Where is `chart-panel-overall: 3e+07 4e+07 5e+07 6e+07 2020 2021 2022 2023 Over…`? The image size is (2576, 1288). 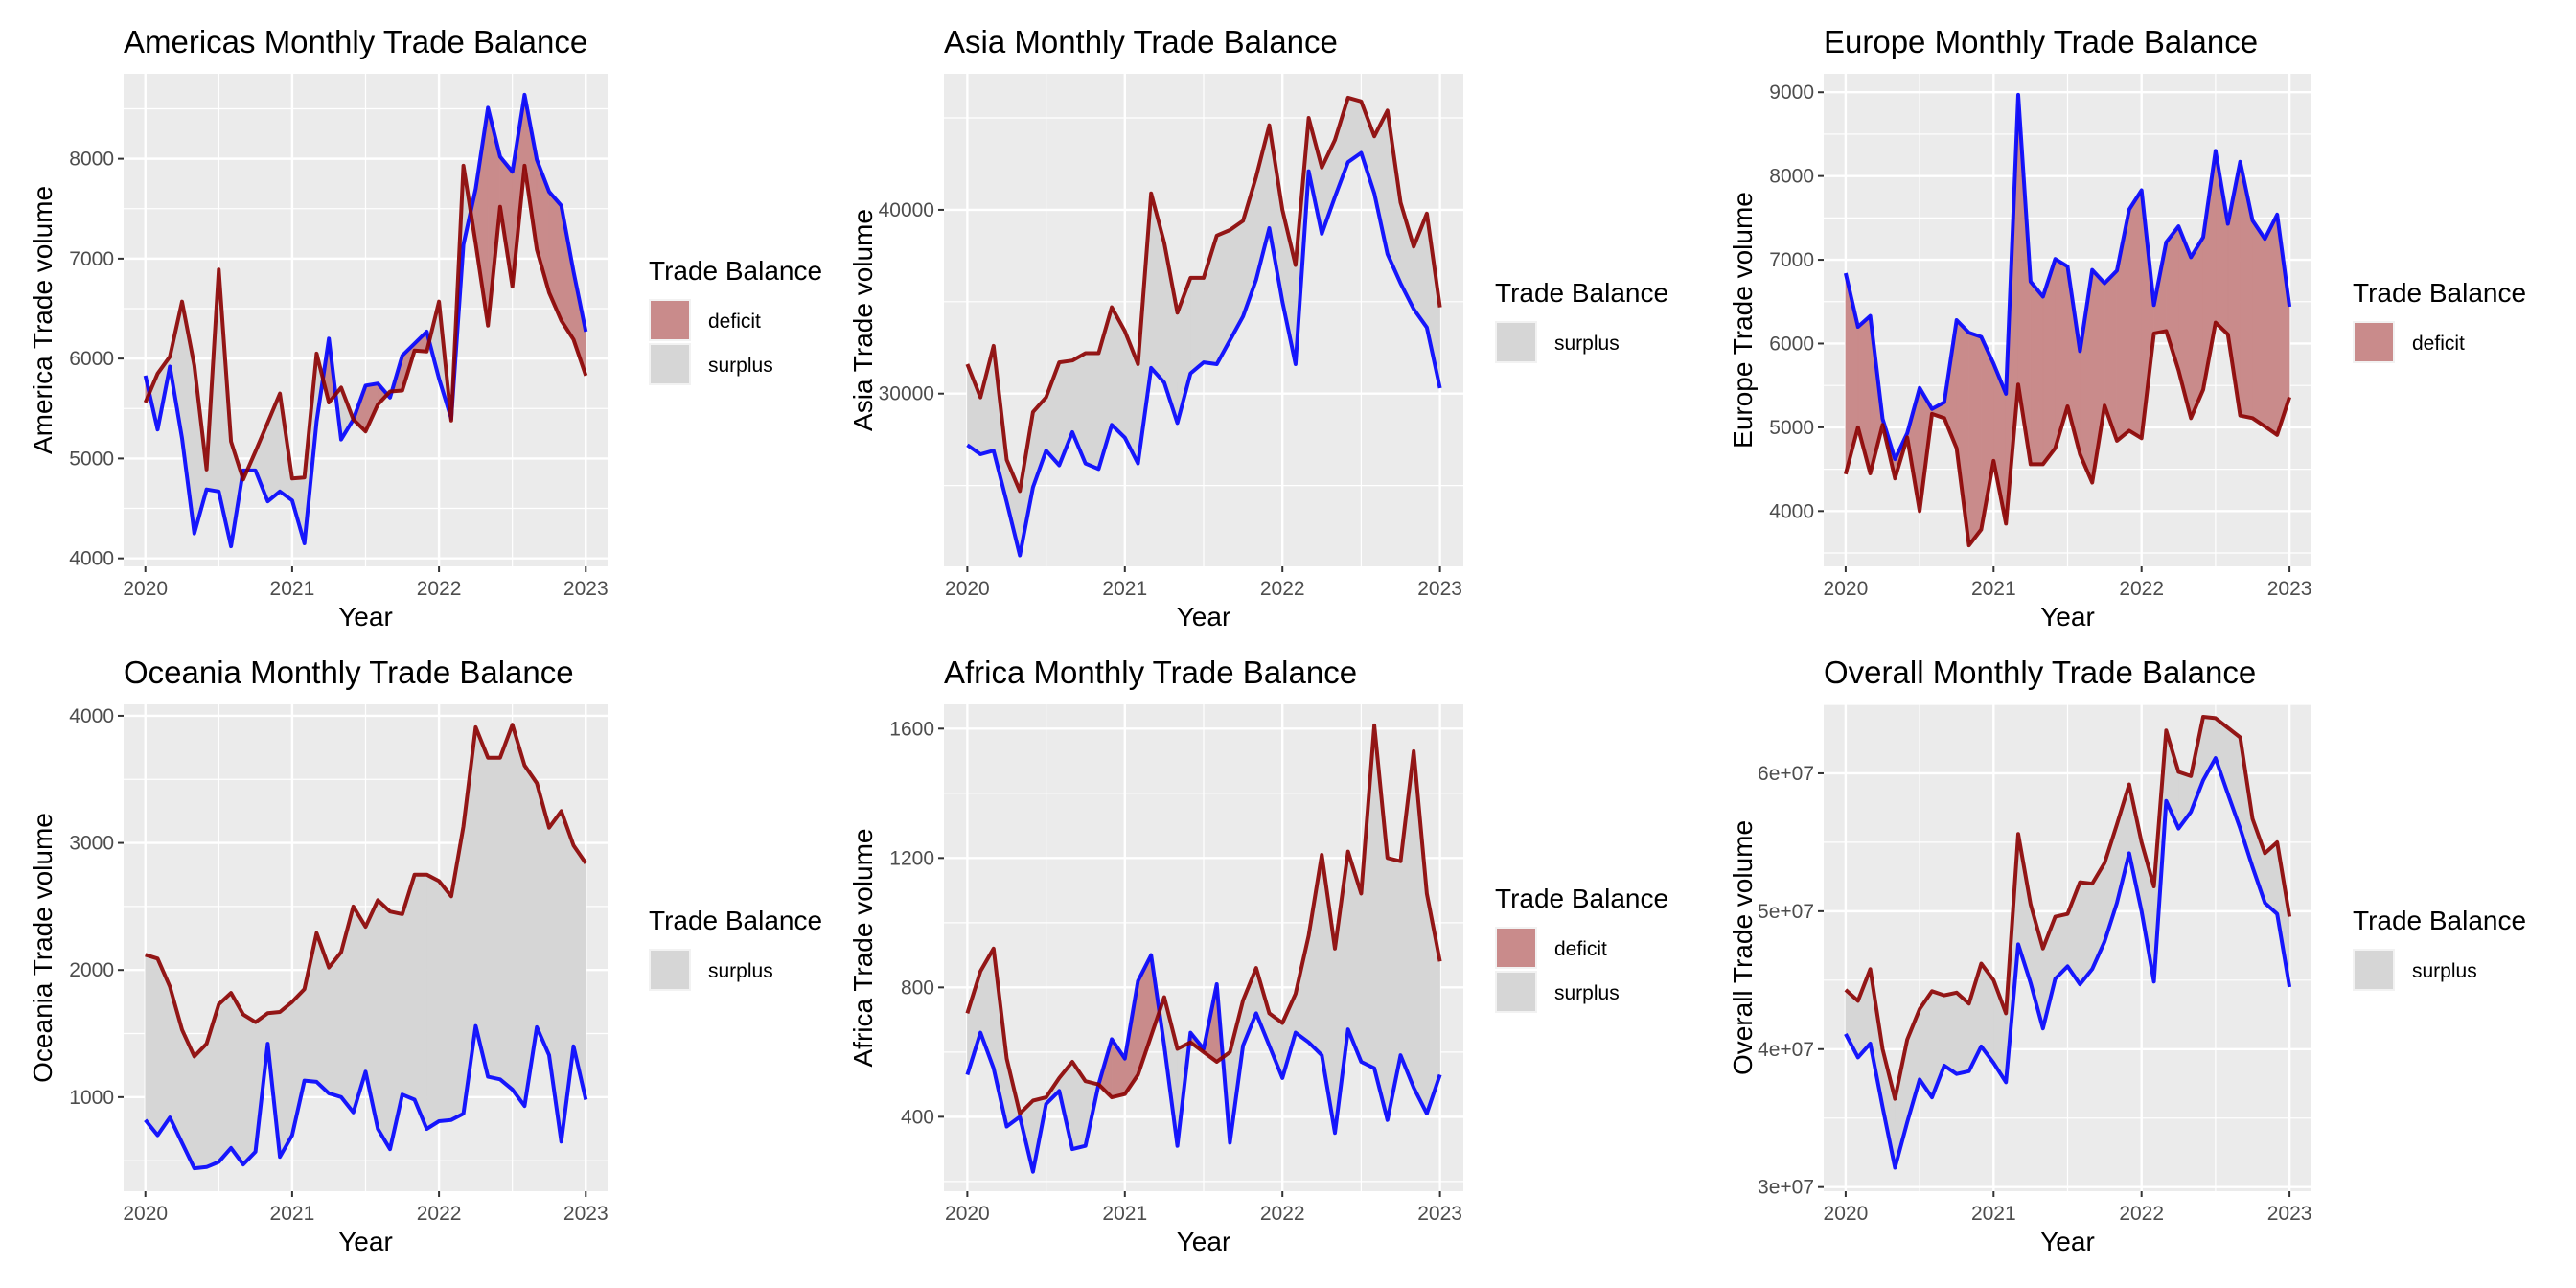
chart-panel-overall: 3e+07 4e+07 5e+07 6e+07 2020 2021 2022 2023 Over… is located at coordinates (2127, 955).